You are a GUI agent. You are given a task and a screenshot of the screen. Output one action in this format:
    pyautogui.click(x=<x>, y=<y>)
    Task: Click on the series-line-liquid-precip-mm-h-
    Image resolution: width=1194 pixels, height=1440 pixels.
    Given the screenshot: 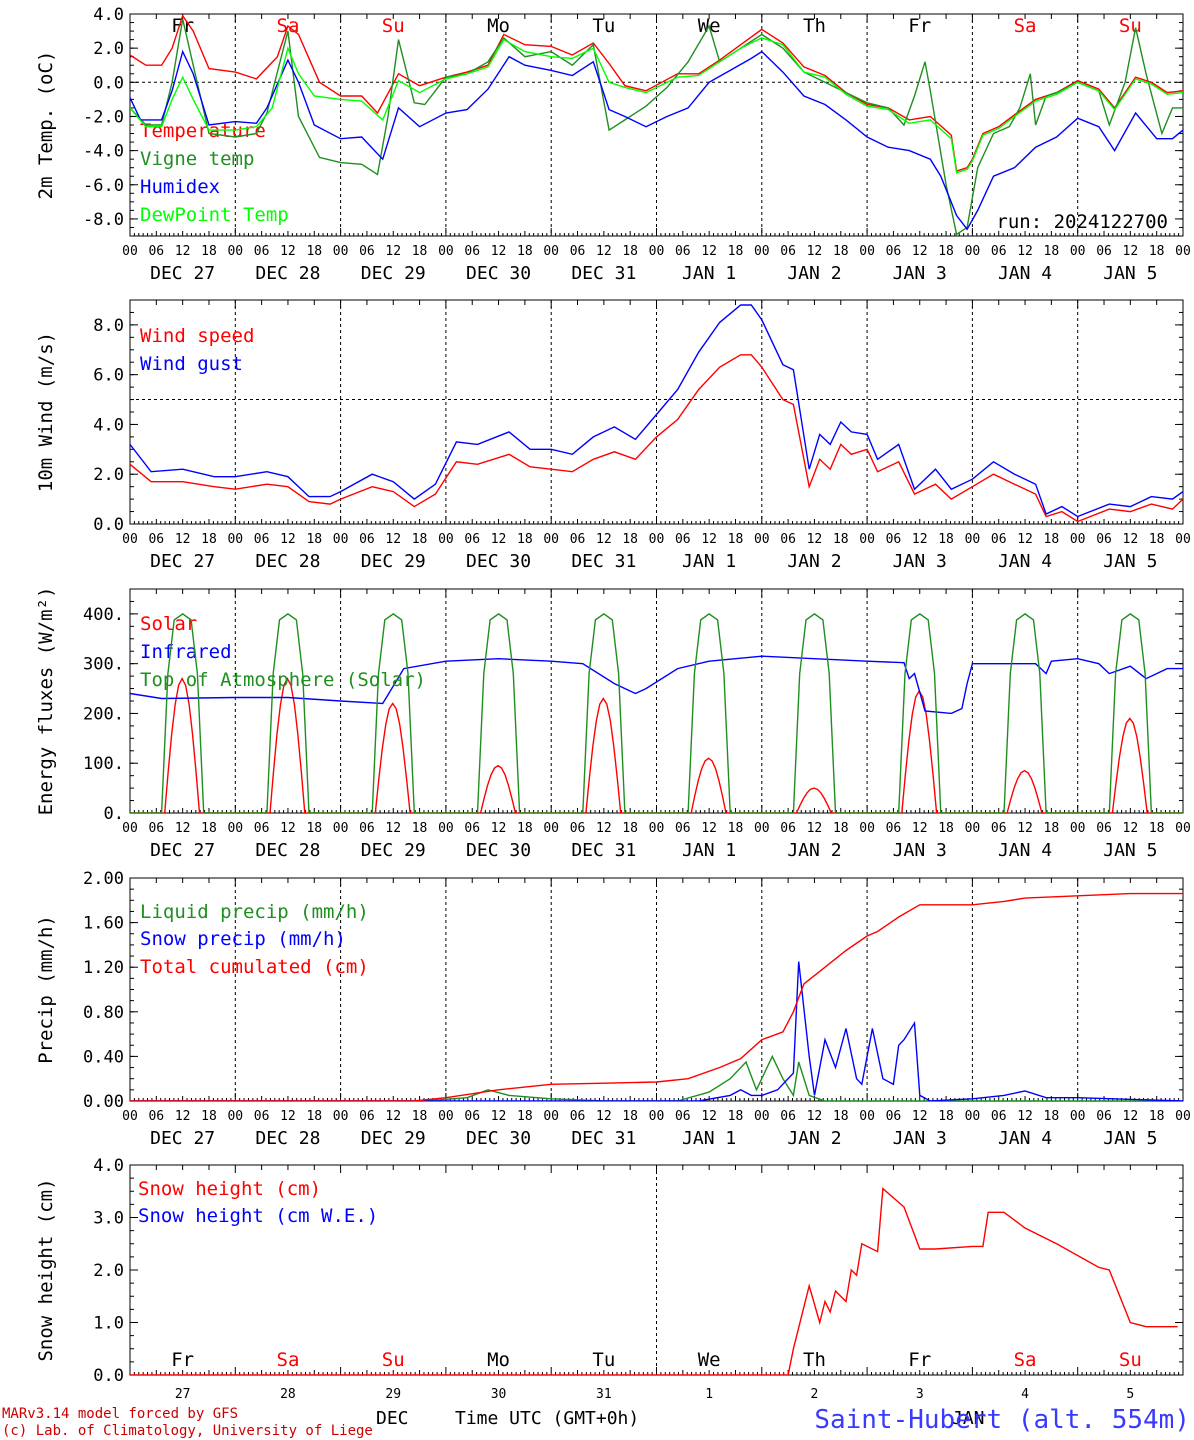 What is the action you would take?
    pyautogui.click(x=656, y=1077)
    